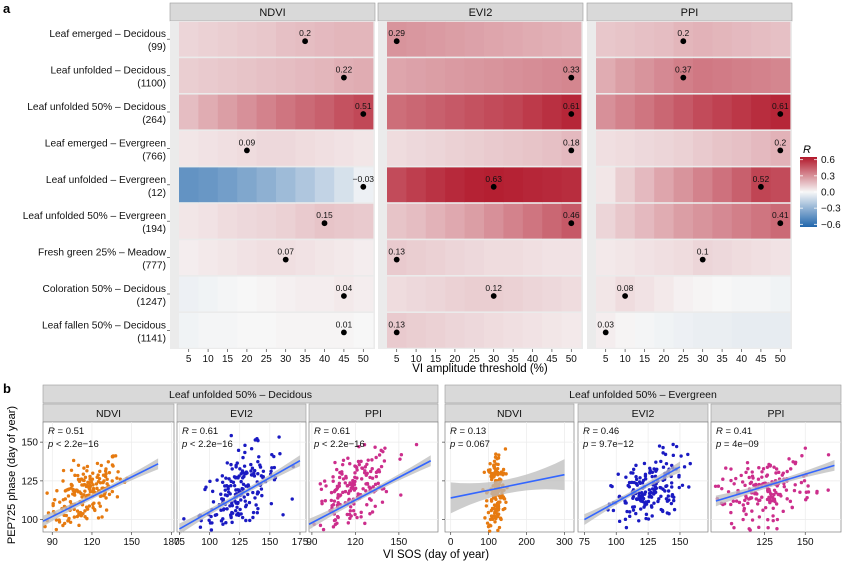  Describe the element at coordinates (488, 542) in the screenshot. I see `x-tick-label: 100` at that location.